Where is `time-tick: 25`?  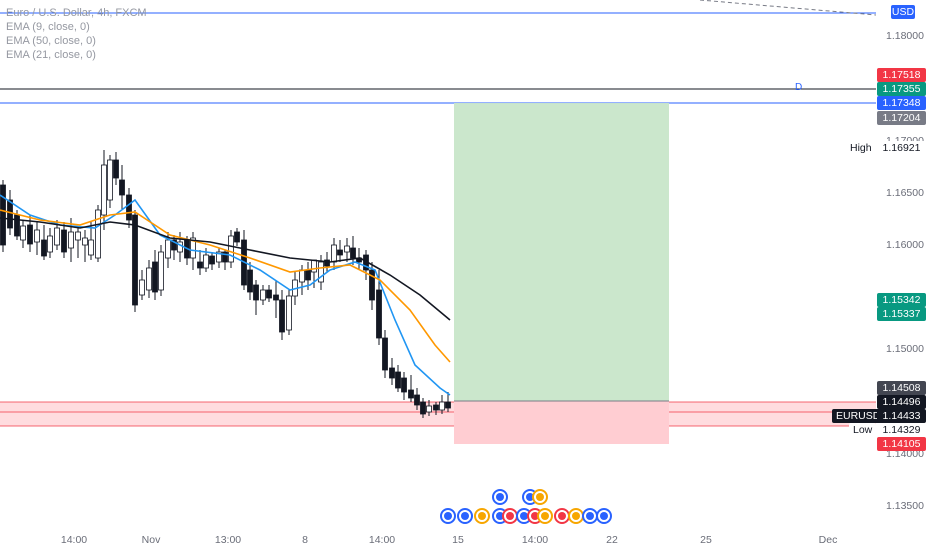
time-tick: 25 is located at coordinates (706, 540).